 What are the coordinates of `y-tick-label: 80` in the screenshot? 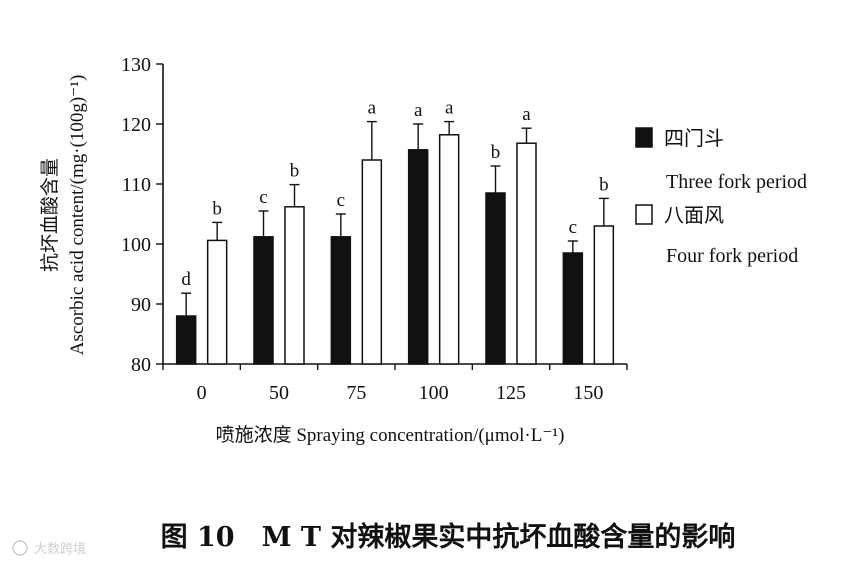 It's located at (141, 365).